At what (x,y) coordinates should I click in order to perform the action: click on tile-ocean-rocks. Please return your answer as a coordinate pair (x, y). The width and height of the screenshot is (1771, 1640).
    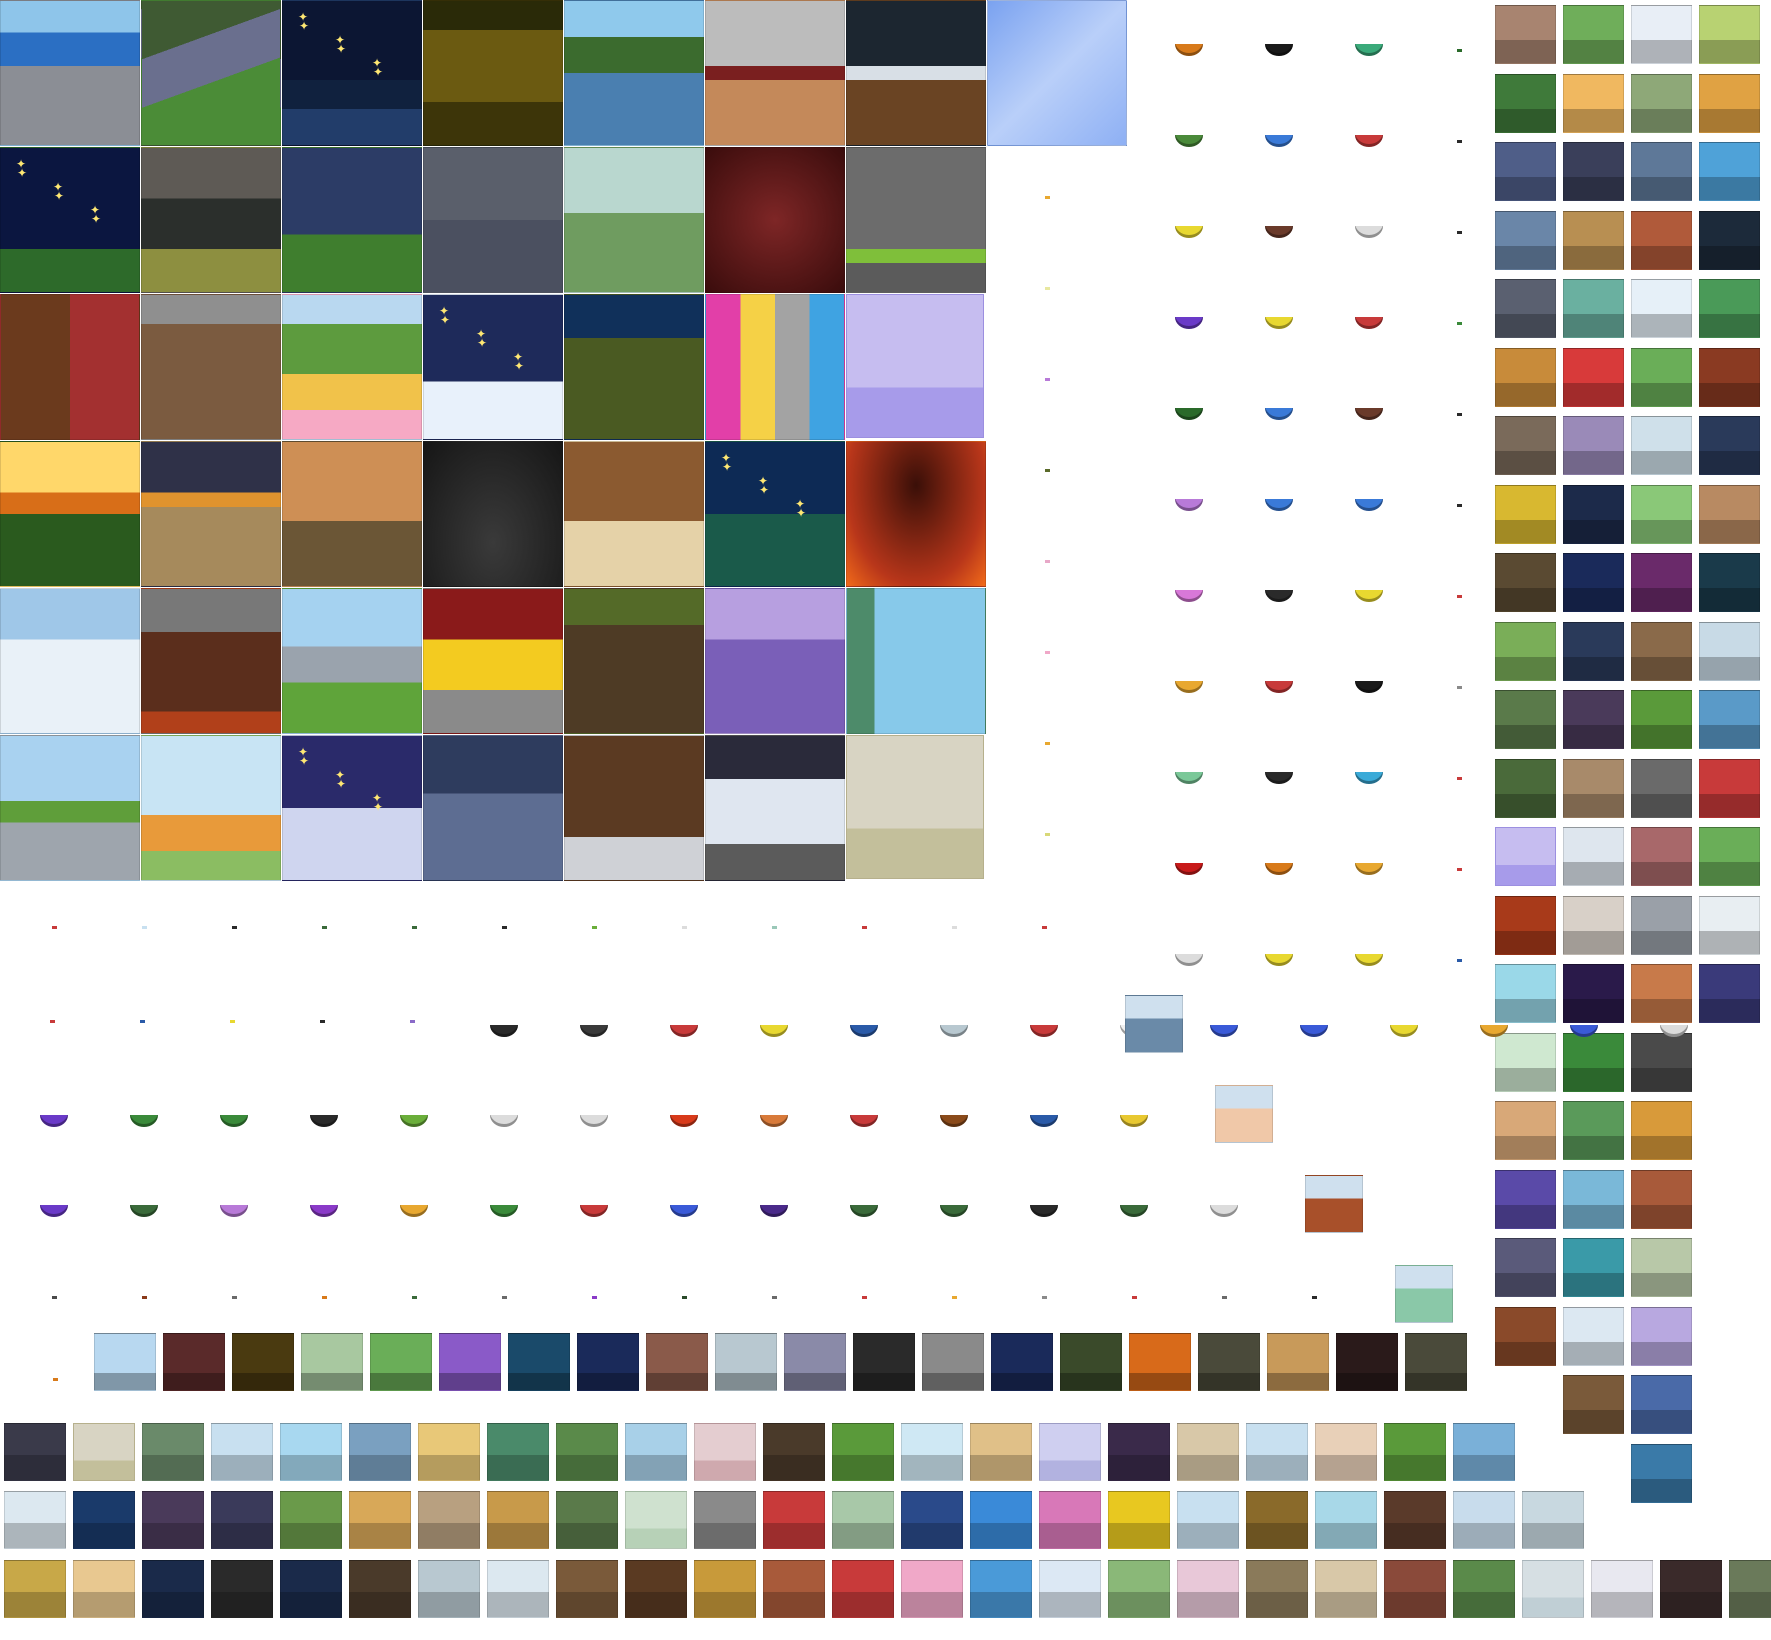
    Looking at the image, I should click on (70, 73).